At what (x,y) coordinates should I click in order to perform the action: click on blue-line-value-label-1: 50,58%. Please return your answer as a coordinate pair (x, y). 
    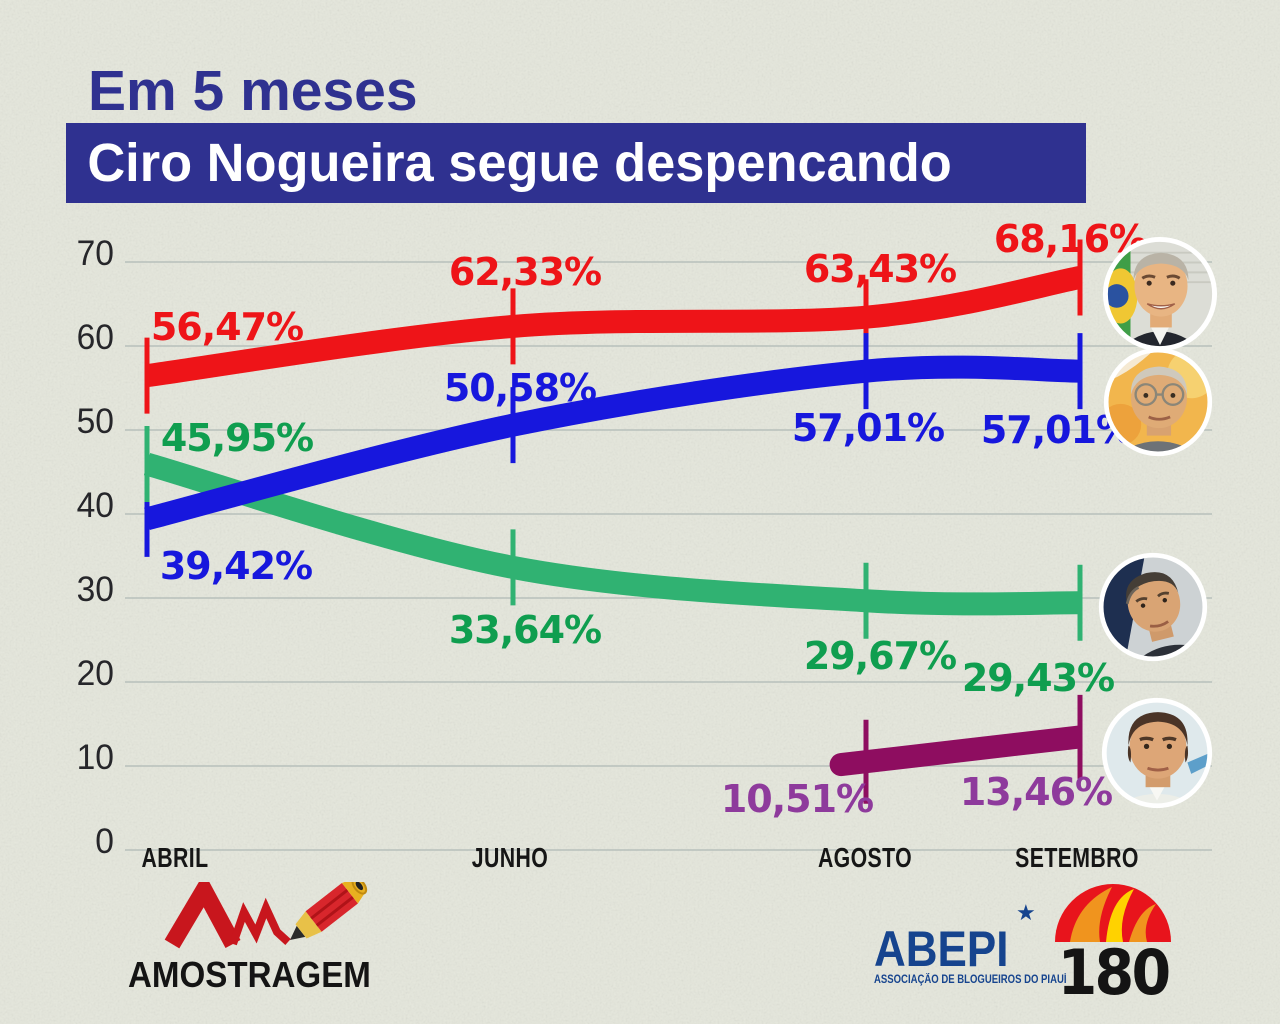
    Looking at the image, I should click on (520, 388).